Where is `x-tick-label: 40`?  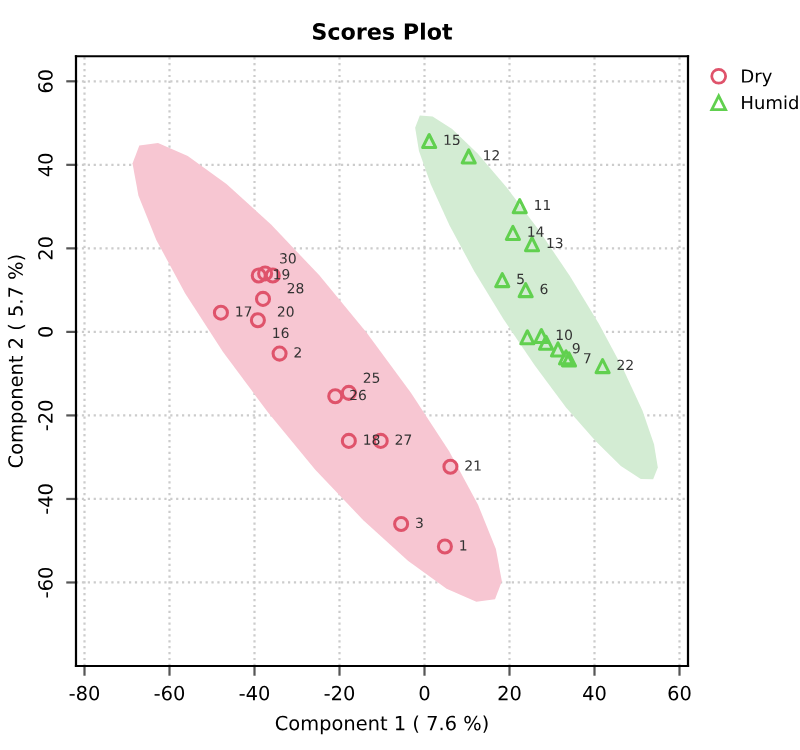
x-tick-label: 40 is located at coordinates (594, 693).